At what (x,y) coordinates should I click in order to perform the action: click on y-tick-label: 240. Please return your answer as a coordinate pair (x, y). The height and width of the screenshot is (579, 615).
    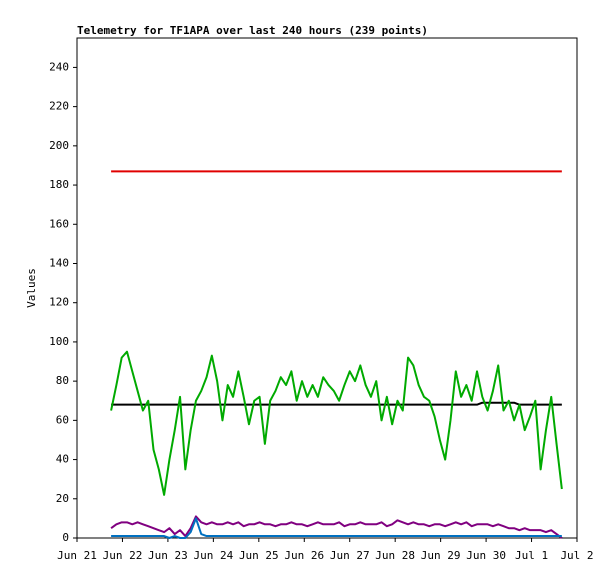
    Looking at the image, I should click on (59, 66).